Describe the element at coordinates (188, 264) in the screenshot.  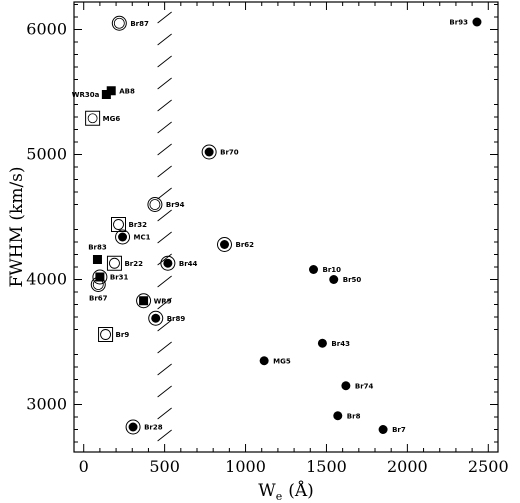
I see `point-label: Br44` at that location.